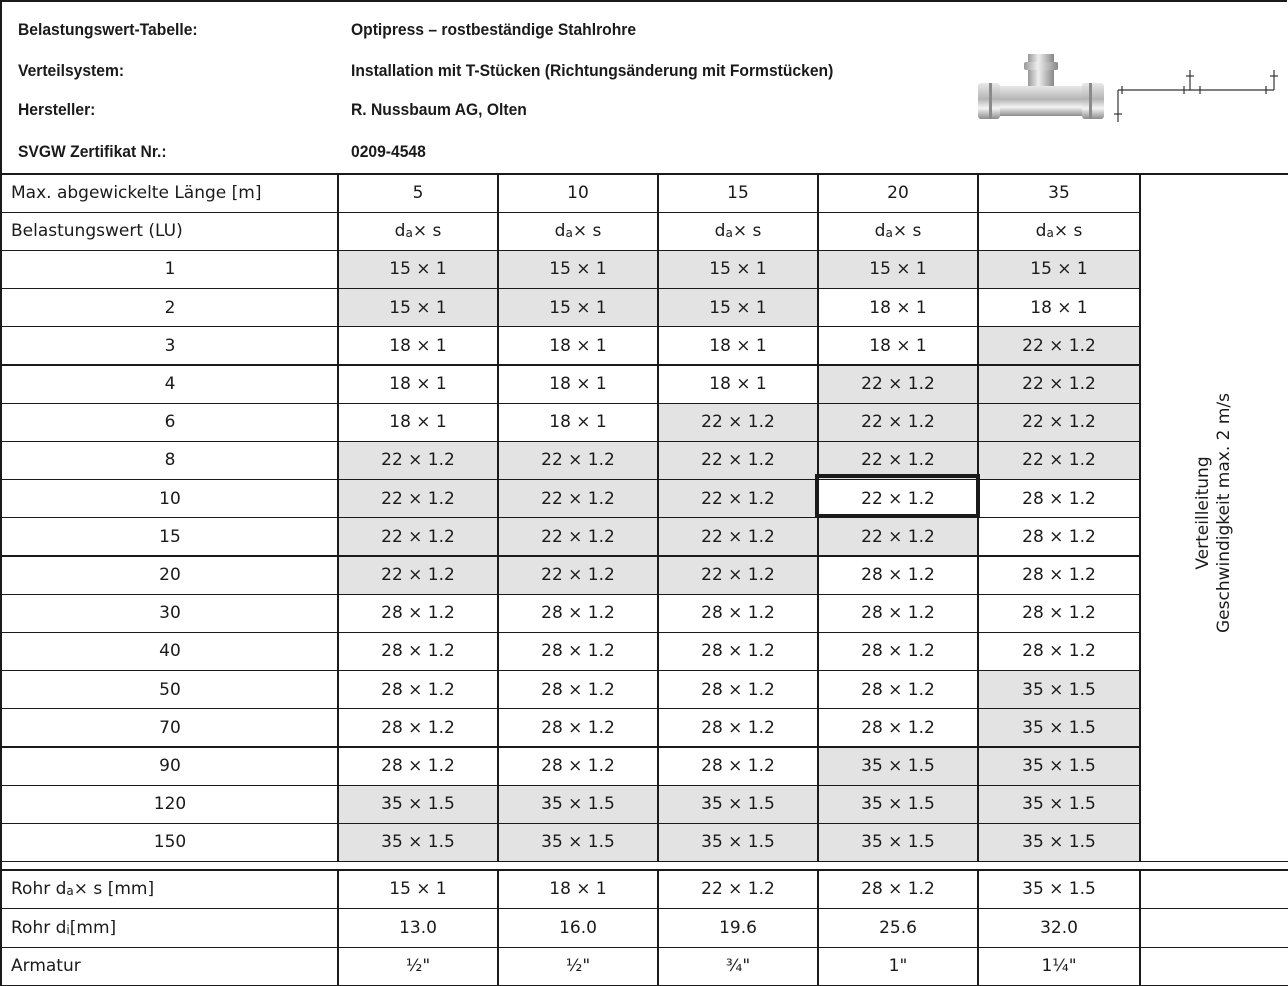 This screenshot has height=986, width=1288. I want to click on header-label-table: Belastungswert-Tabelle:, so click(108, 29).